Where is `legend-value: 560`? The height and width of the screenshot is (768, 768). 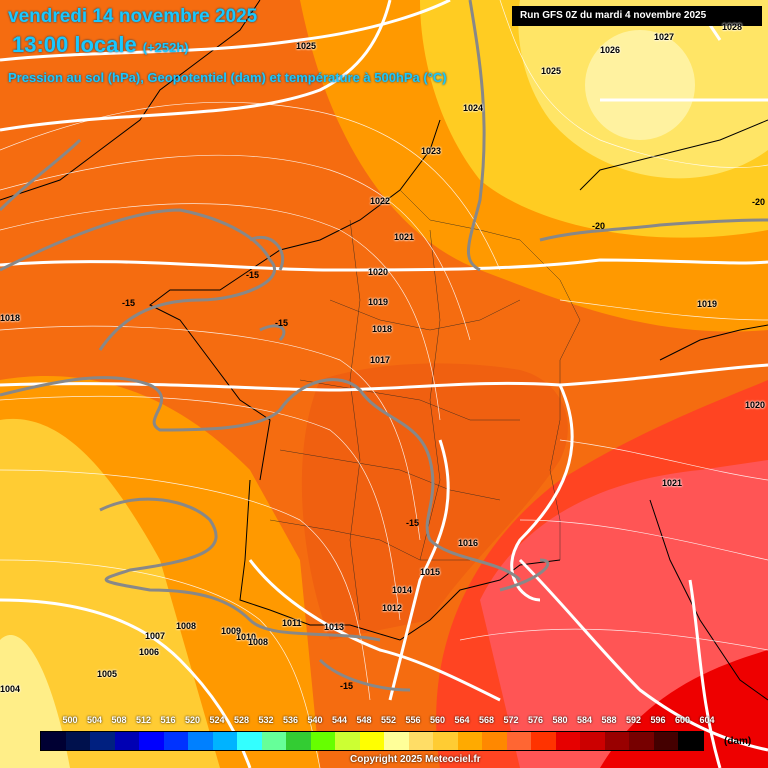 legend-value: 560 is located at coordinates (437, 720).